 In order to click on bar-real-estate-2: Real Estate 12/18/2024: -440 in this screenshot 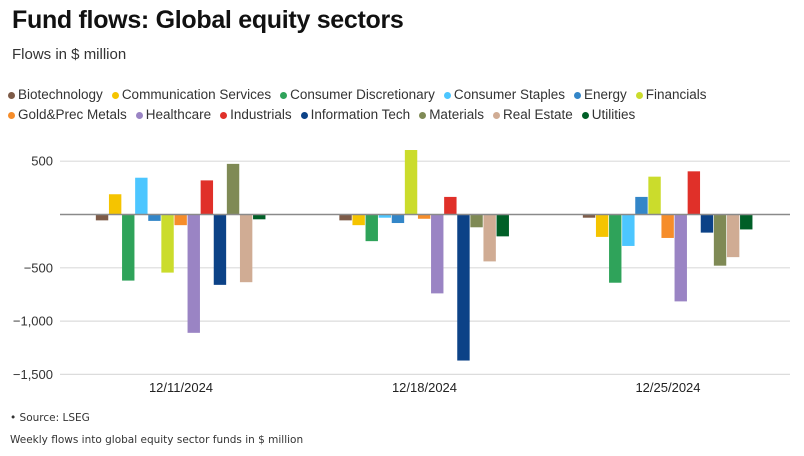, I will do `click(489, 238)`.